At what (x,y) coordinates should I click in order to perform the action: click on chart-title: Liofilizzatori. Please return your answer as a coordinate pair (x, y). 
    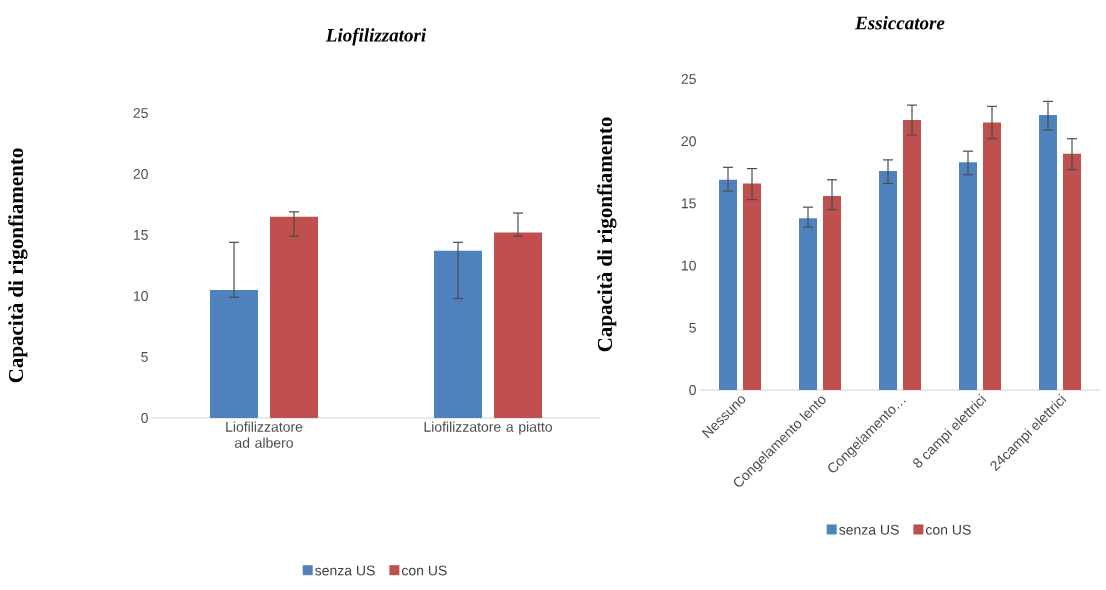
    Looking at the image, I should click on (376, 37).